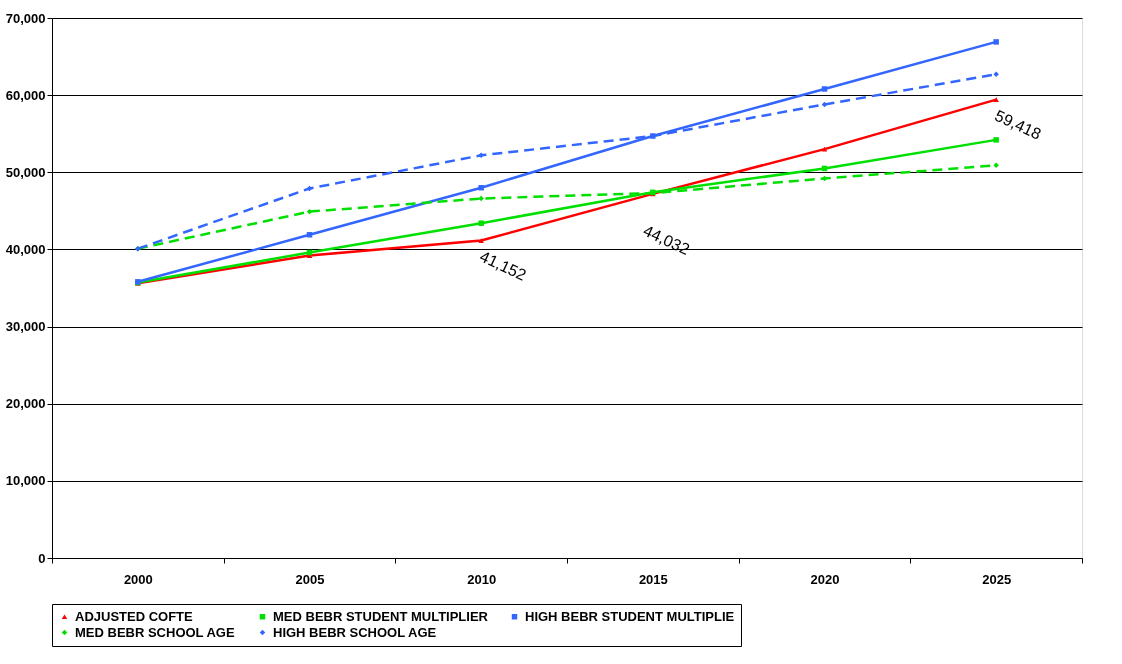 This screenshot has width=1122, height=664. I want to click on legend-label: HIGH BEBR SCHOOL AGE, so click(355, 632).